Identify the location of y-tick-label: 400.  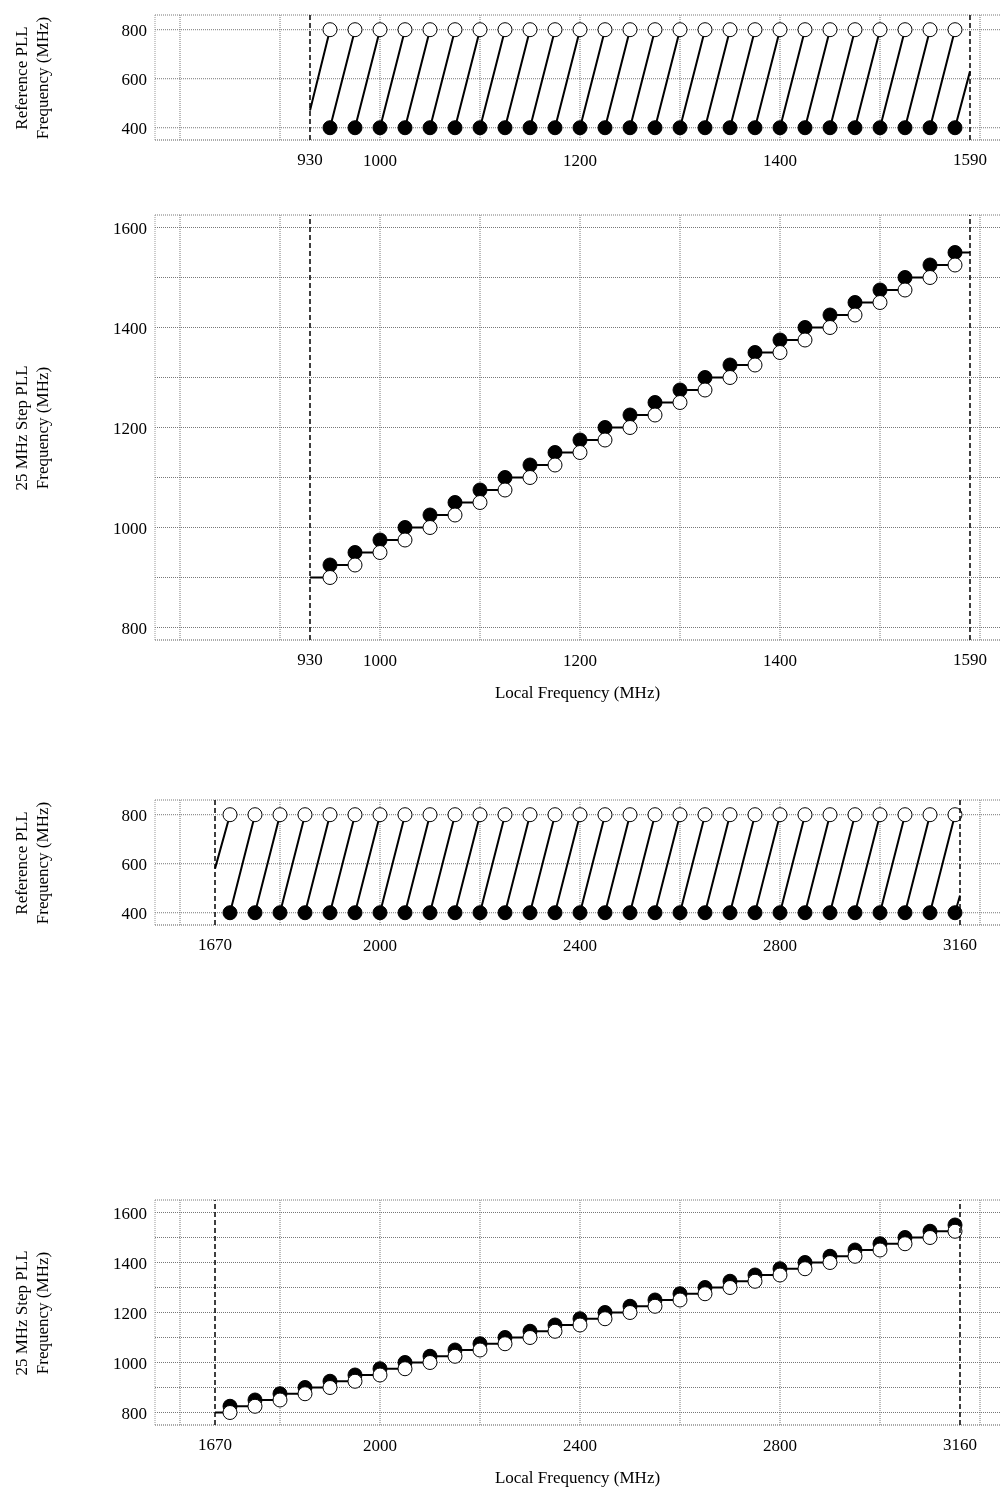
(134, 913).